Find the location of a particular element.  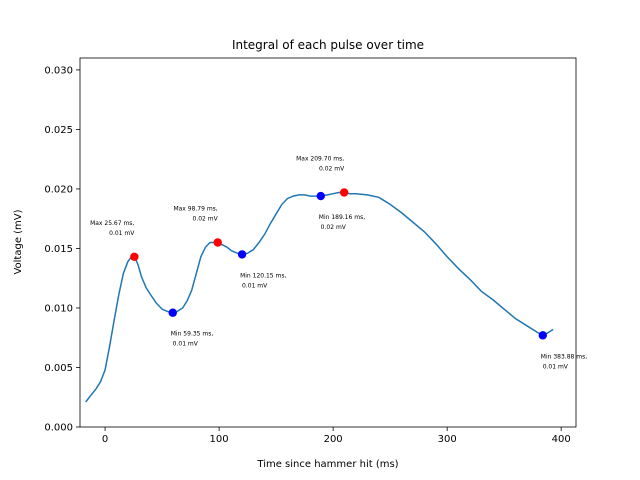

max-annotation: Max 209.70 ms, 0.02 mV is located at coordinates (320, 164).